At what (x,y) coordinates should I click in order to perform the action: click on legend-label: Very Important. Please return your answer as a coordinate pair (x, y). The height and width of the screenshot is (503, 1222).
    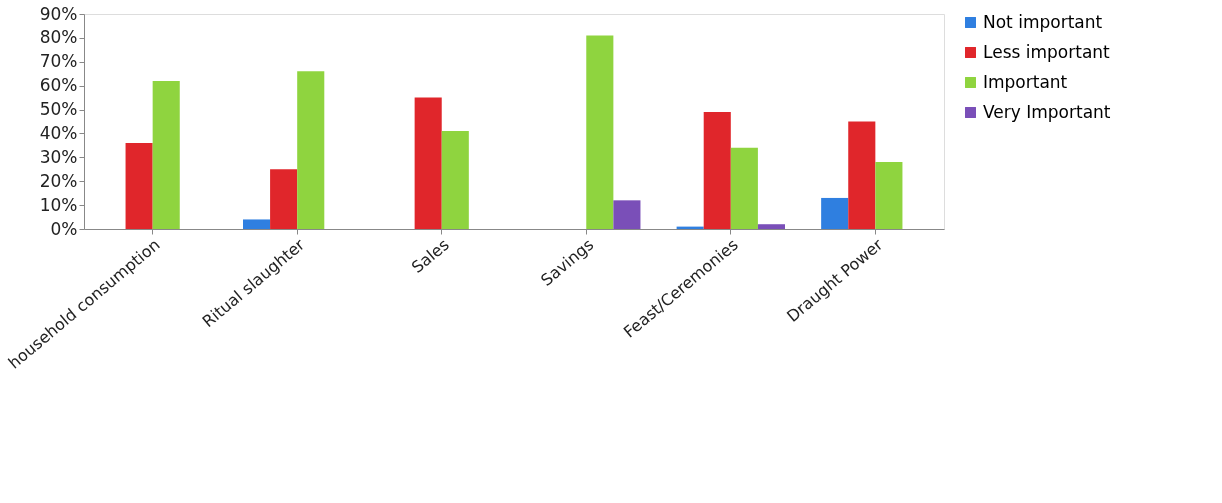
    Looking at the image, I should click on (1047, 111).